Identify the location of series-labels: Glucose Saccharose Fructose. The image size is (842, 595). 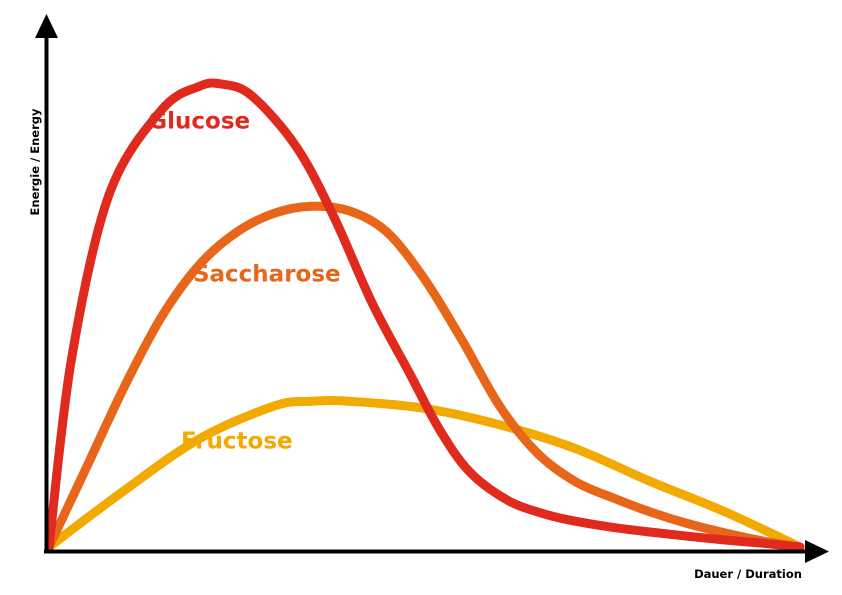
(244, 282).